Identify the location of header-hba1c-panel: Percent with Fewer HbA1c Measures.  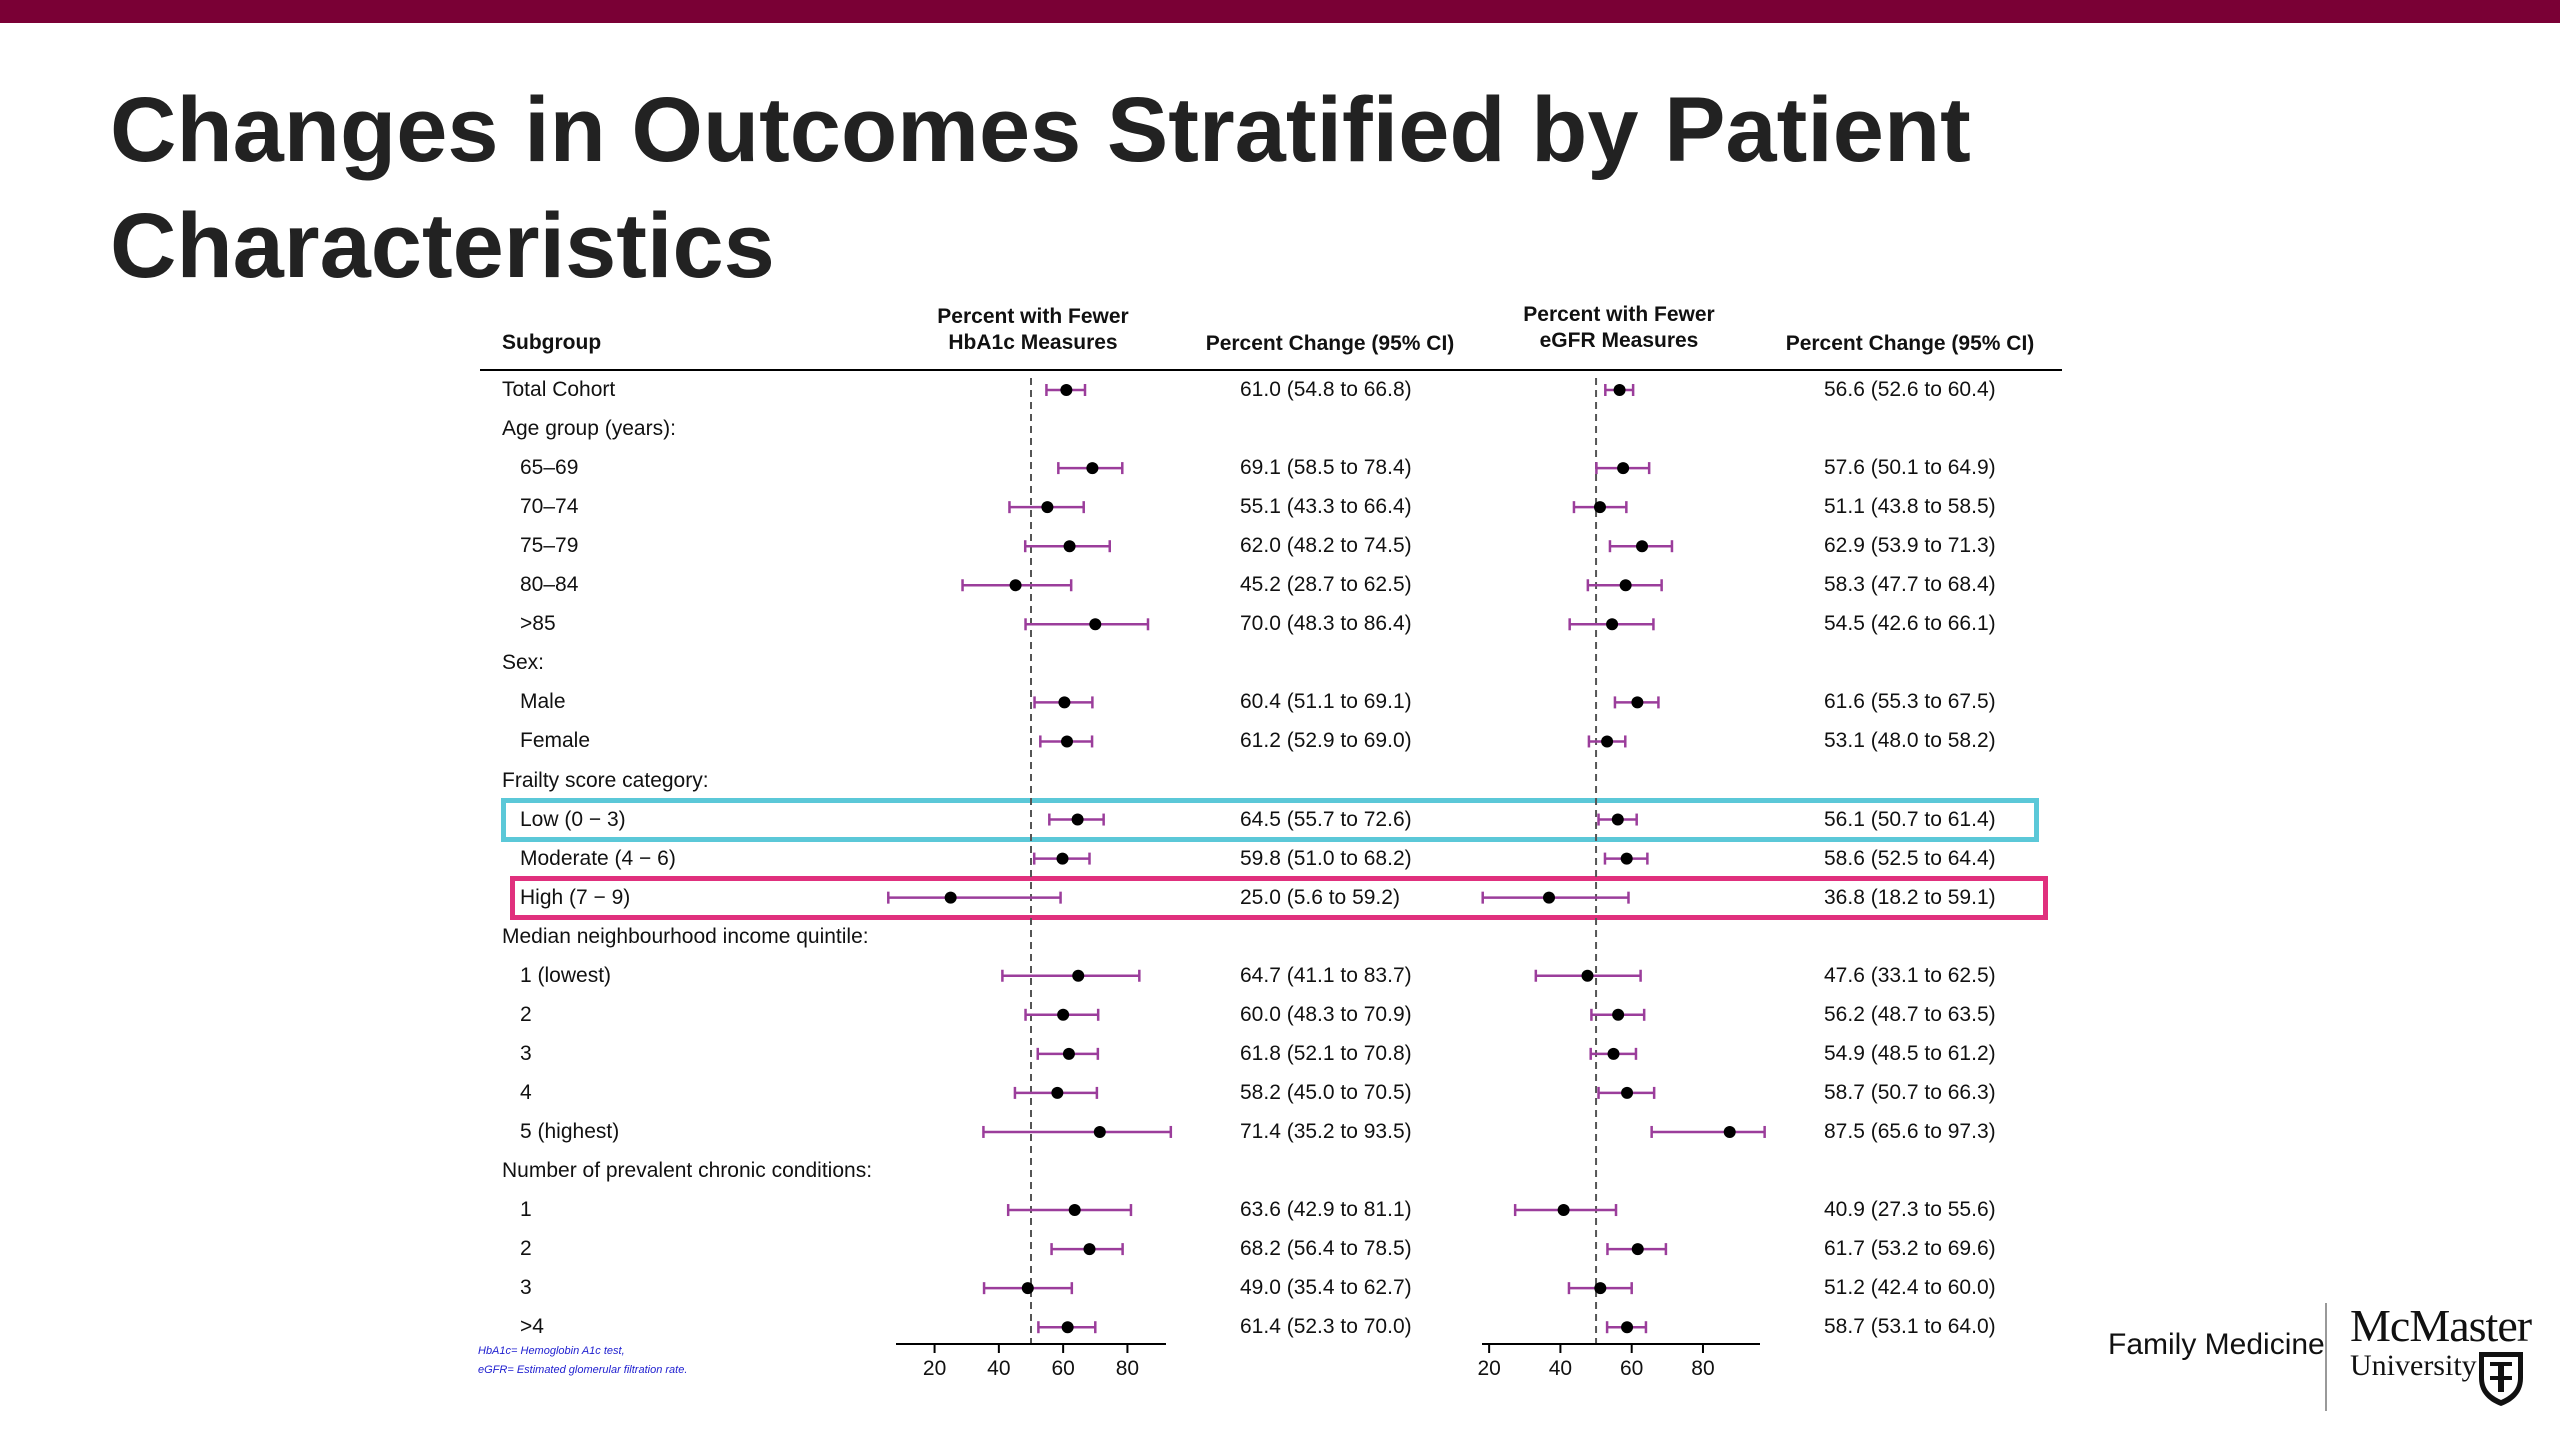
(1033, 330).